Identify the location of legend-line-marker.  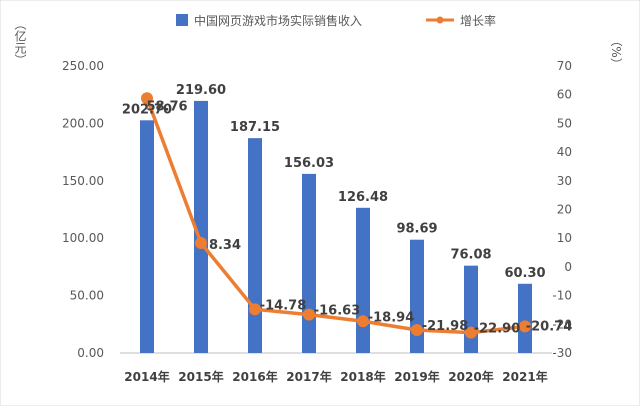
(440, 20).